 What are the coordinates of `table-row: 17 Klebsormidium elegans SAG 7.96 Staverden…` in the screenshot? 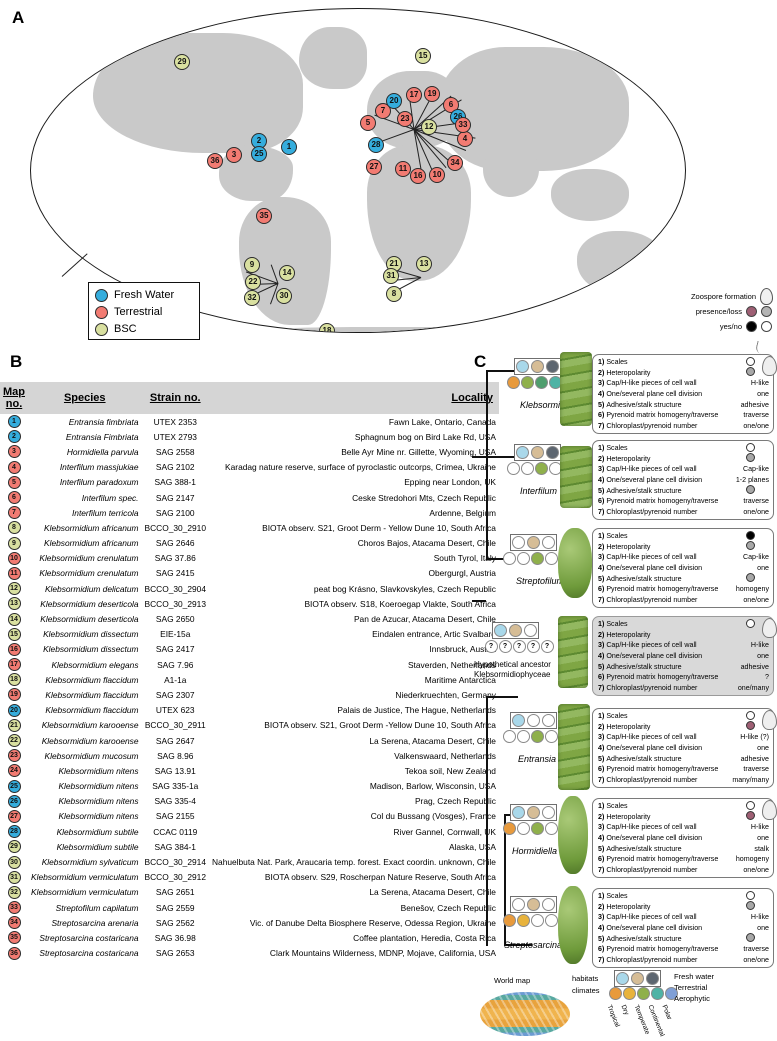 It's located at (249, 664).